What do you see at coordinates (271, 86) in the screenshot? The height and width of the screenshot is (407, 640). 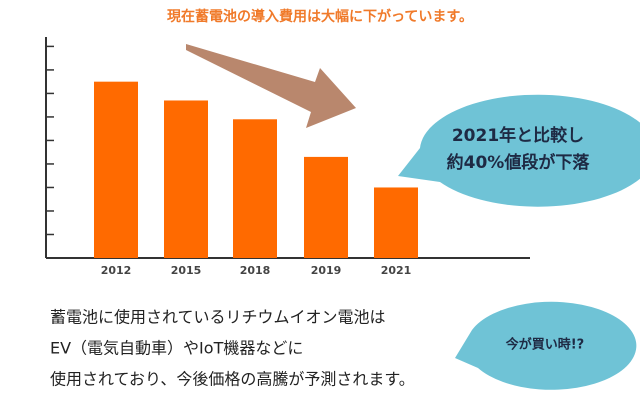 I see `trend-arrow` at bounding box center [271, 86].